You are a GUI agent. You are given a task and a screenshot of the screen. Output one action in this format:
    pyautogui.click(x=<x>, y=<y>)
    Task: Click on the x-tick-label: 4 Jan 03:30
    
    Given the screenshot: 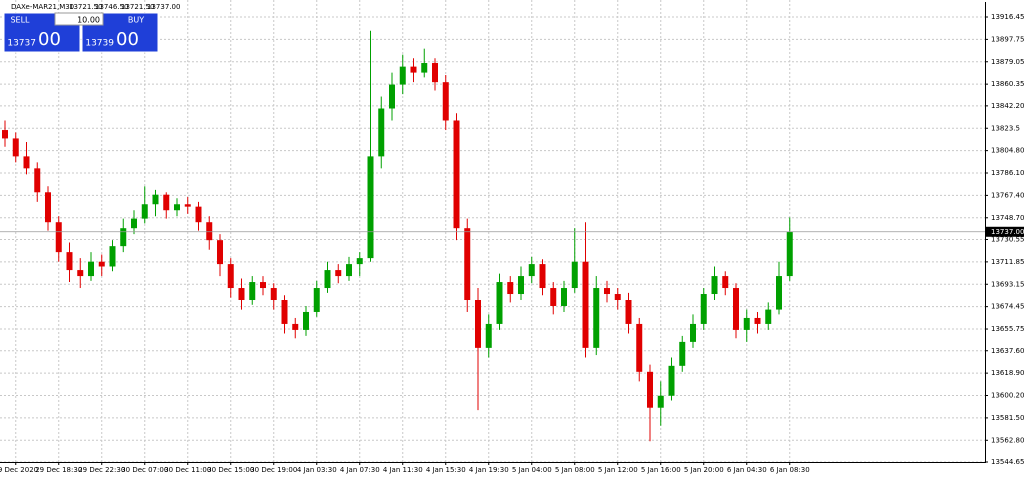 What is the action you would take?
    pyautogui.click(x=317, y=470)
    